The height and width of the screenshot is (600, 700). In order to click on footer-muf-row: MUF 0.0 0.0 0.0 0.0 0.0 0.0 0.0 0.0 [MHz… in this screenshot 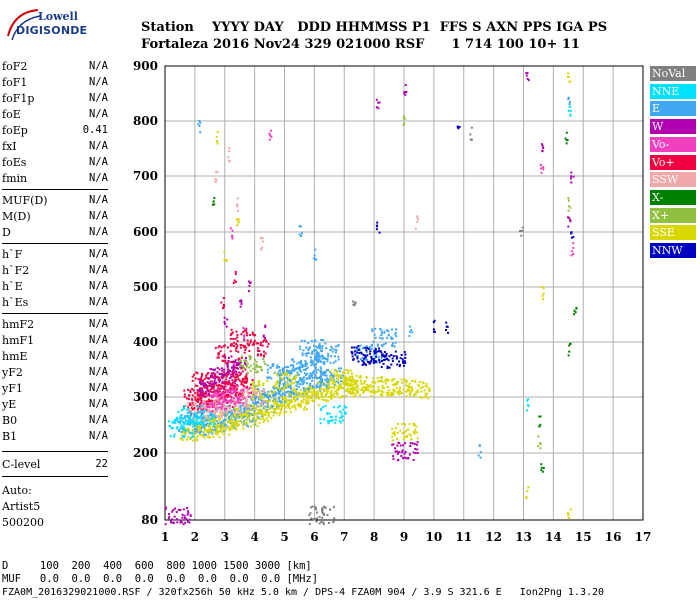, I will do `click(160, 579)`.